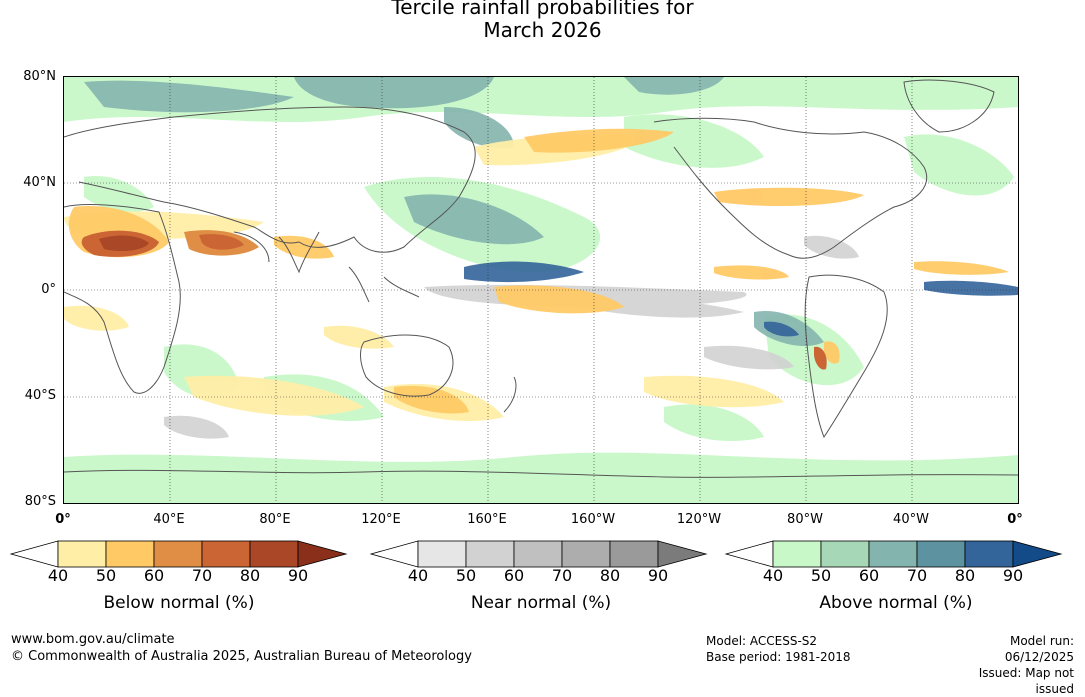 The image size is (1085, 697). Describe the element at coordinates (487, 519) in the screenshot. I see `lon-label-160e: 160°E` at that location.